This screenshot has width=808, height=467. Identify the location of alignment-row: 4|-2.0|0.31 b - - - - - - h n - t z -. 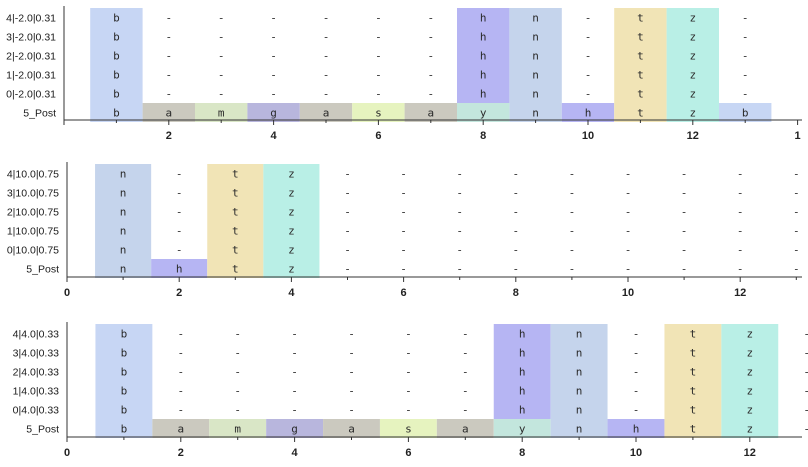
(377, 17).